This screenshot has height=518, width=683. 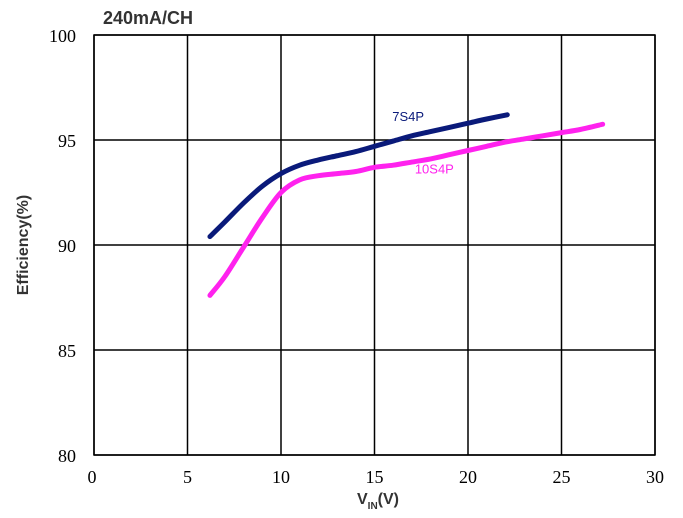 What do you see at coordinates (562, 477) in the screenshot?
I see `x-tick-label: 25` at bounding box center [562, 477].